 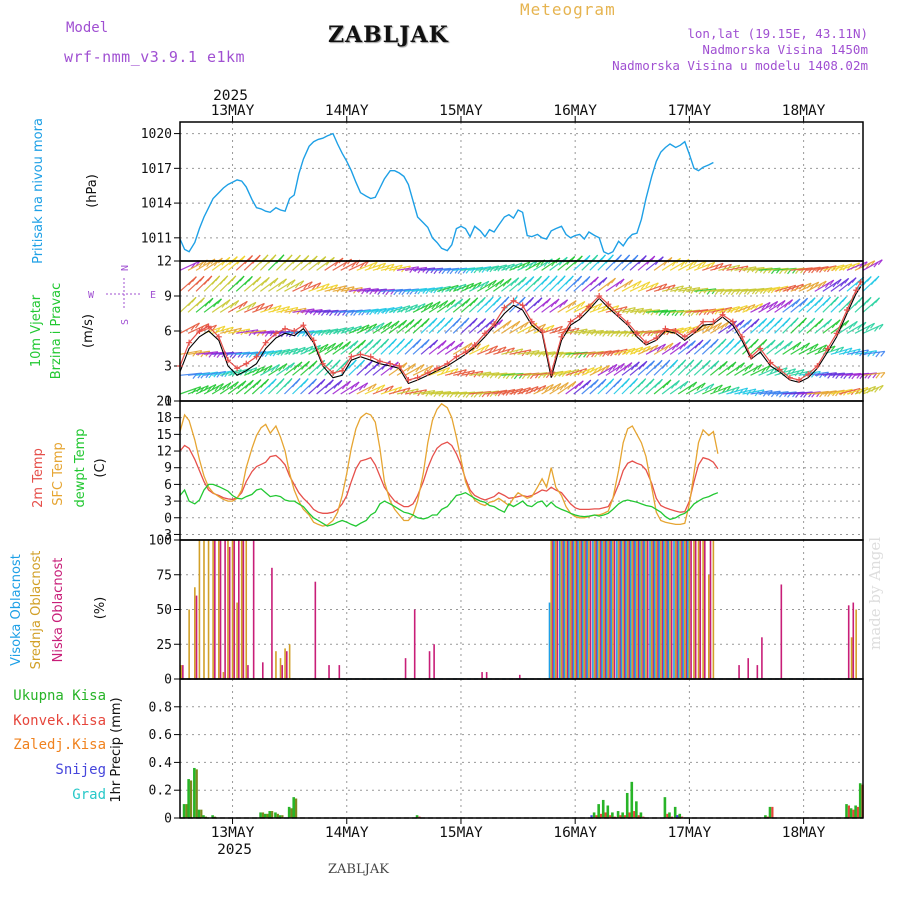 What do you see at coordinates (347, 111) in the screenshot?
I see `top-date-label: 14MAY` at bounding box center [347, 111].